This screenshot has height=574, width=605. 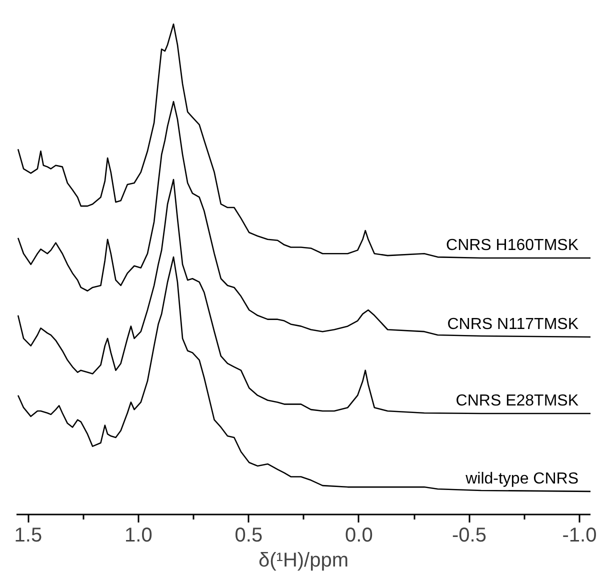 What do you see at coordinates (359, 535) in the screenshot?
I see `x-tick-label: 0.0` at bounding box center [359, 535].